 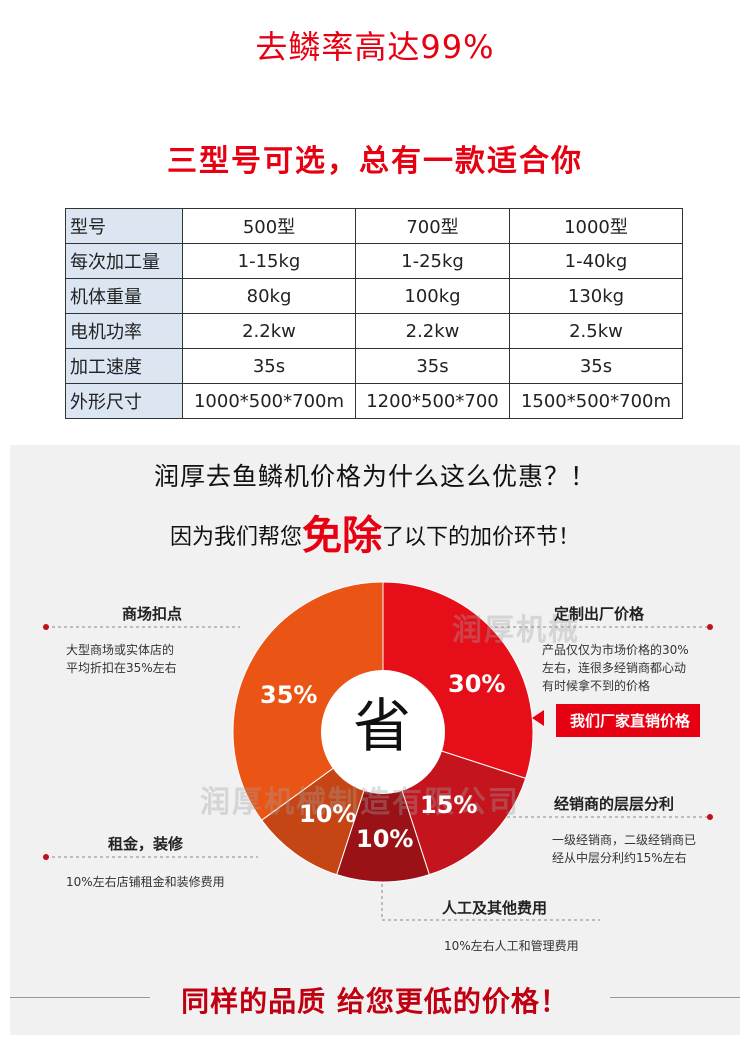 I want to click on table-row: 每次加工量 1-15kg 1-25kg 1-40kg, so click(x=374, y=261).